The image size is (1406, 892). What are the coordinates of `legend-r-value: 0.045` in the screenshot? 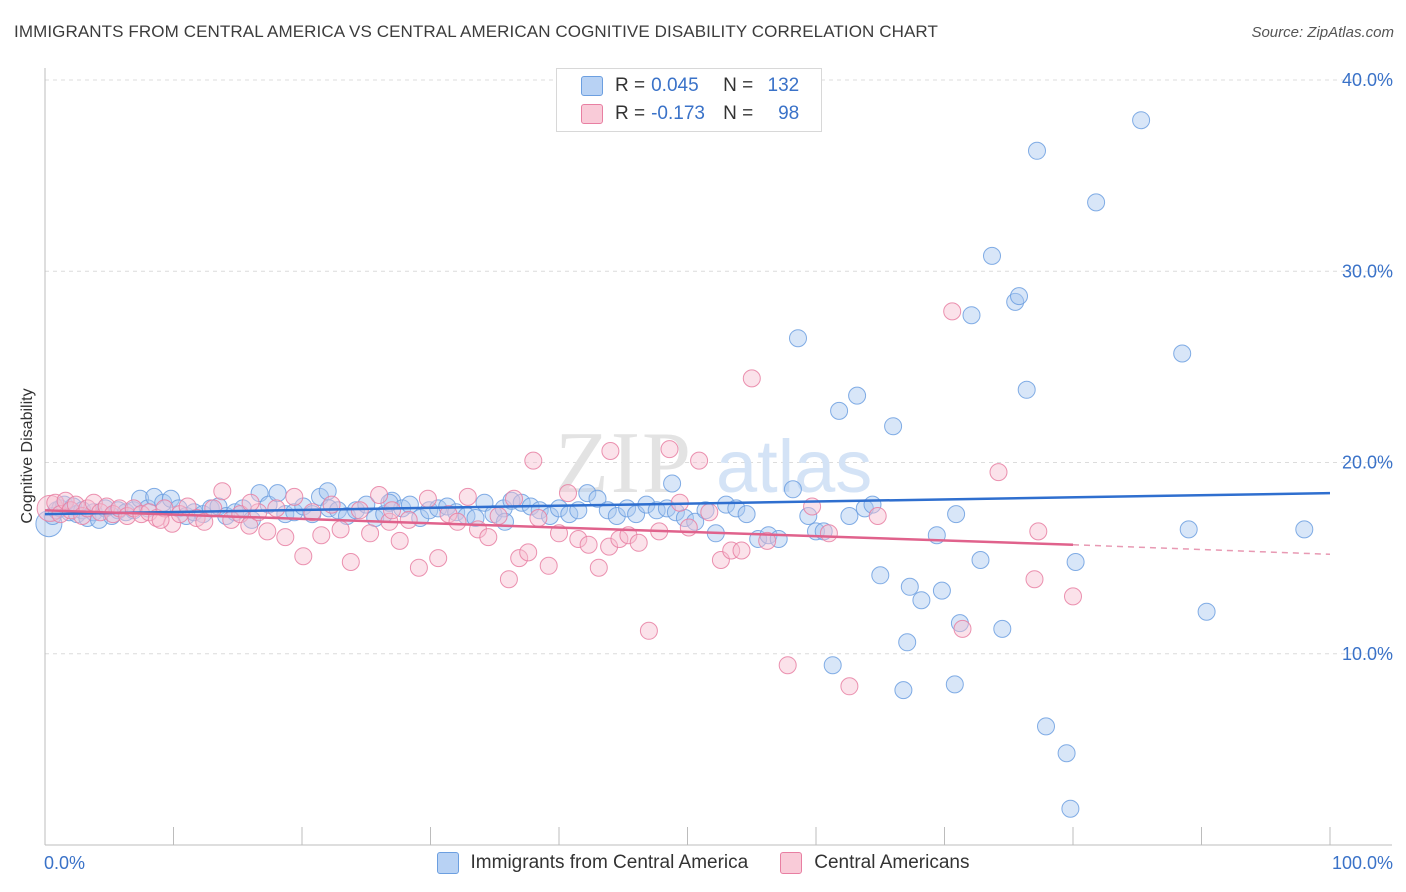 It's located at (675, 85).